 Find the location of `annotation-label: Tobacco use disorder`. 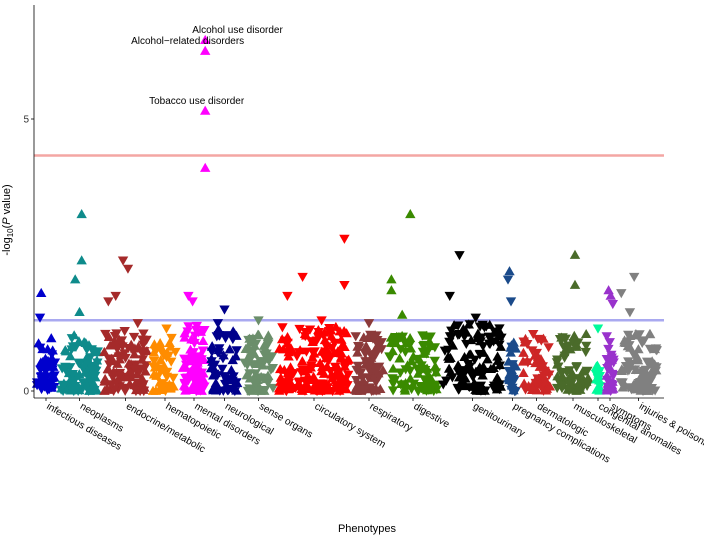

annotation-label: Tobacco use disorder is located at coordinates (197, 101).